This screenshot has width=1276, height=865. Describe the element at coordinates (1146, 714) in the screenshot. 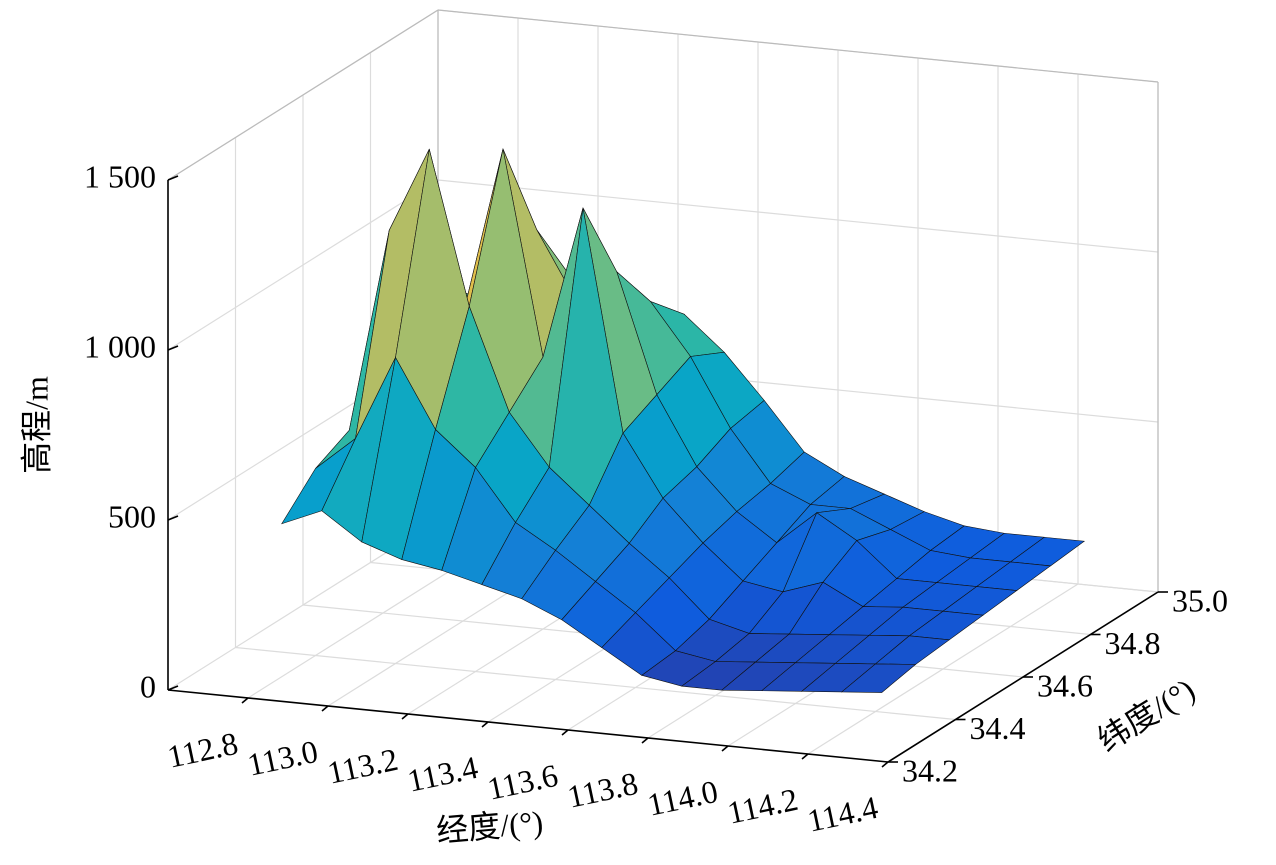

I see `y-axis-label: 纬度/(°)` at that location.